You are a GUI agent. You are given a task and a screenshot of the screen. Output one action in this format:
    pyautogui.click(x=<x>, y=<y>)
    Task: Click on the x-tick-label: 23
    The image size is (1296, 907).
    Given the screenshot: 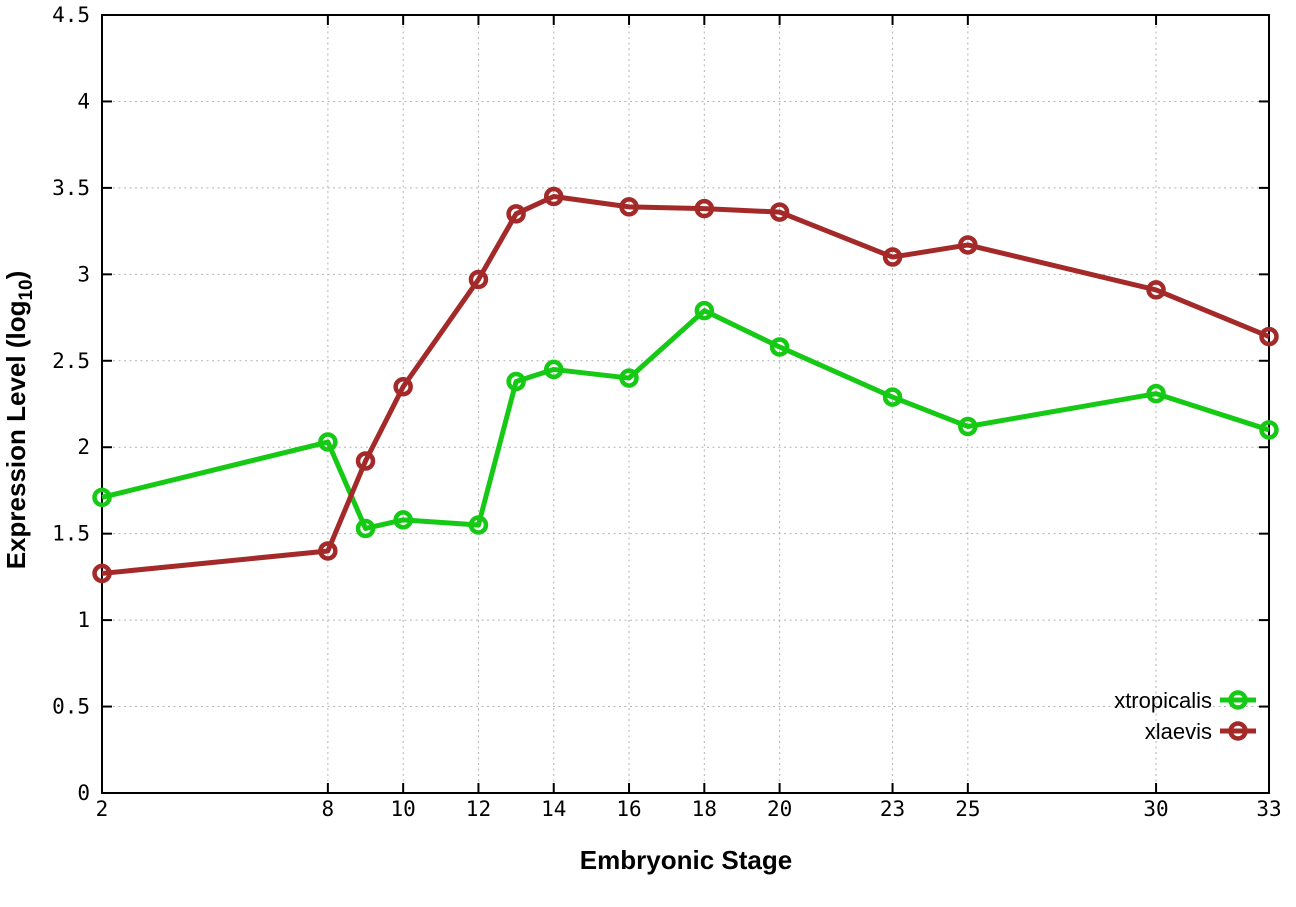 What is the action you would take?
    pyautogui.click(x=892, y=809)
    